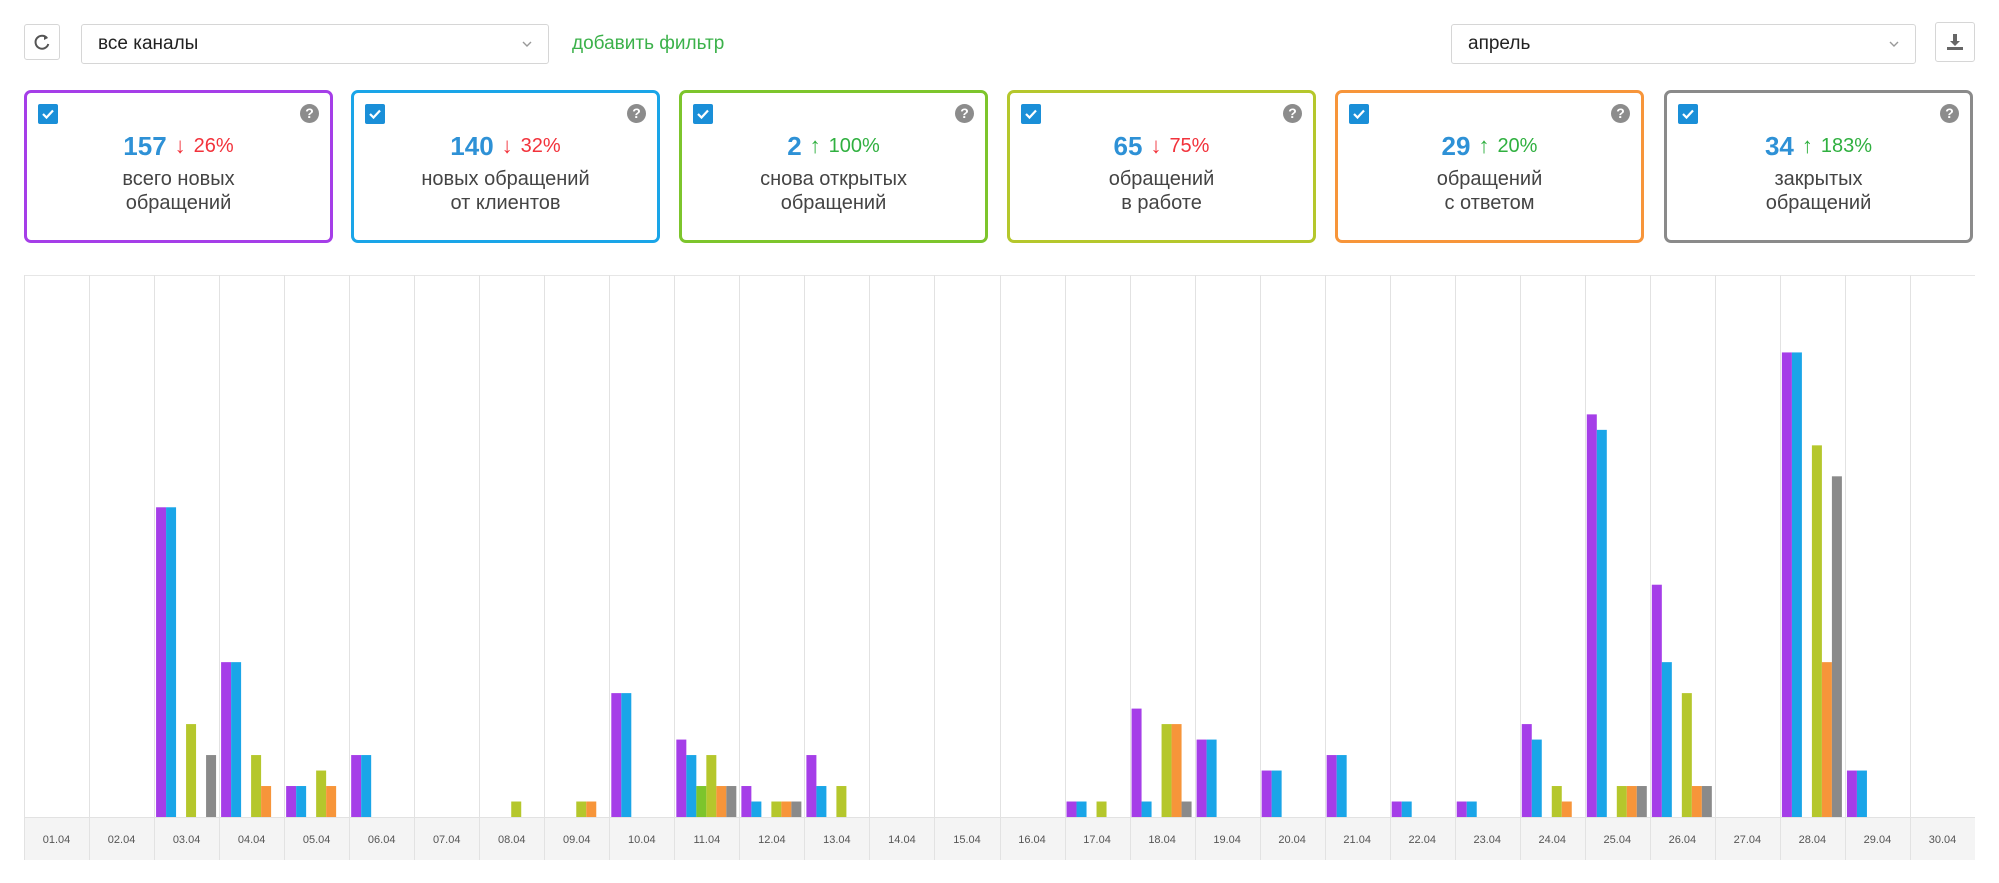 This screenshot has height=883, width=1999. What do you see at coordinates (252, 840) in the screenshot?
I see `x-tick-label: 04.04` at bounding box center [252, 840].